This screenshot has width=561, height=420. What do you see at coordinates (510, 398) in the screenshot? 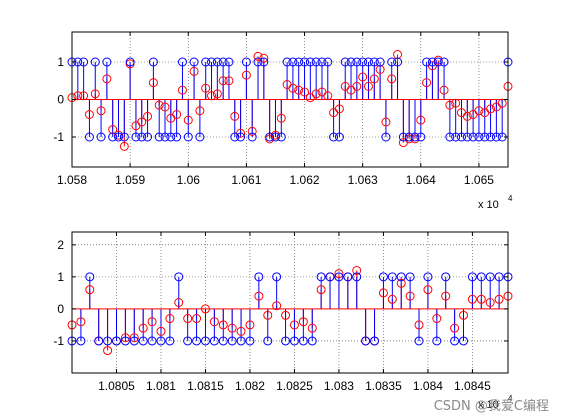
I see `x-axis-exponent-power: 4` at bounding box center [510, 398].